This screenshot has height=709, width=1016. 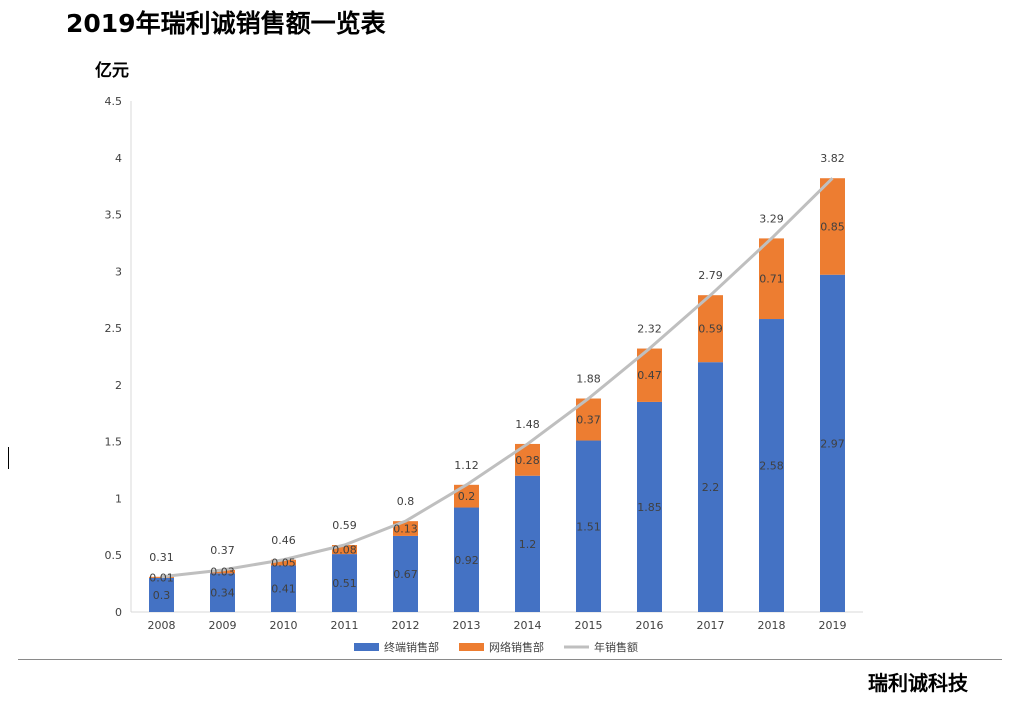 I want to click on data-label-total: 1.88, so click(x=588, y=379).